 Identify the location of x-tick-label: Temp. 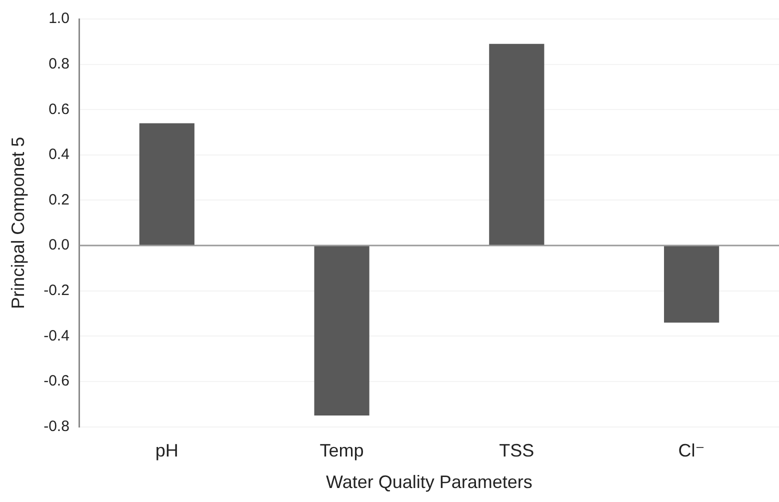
(342, 450).